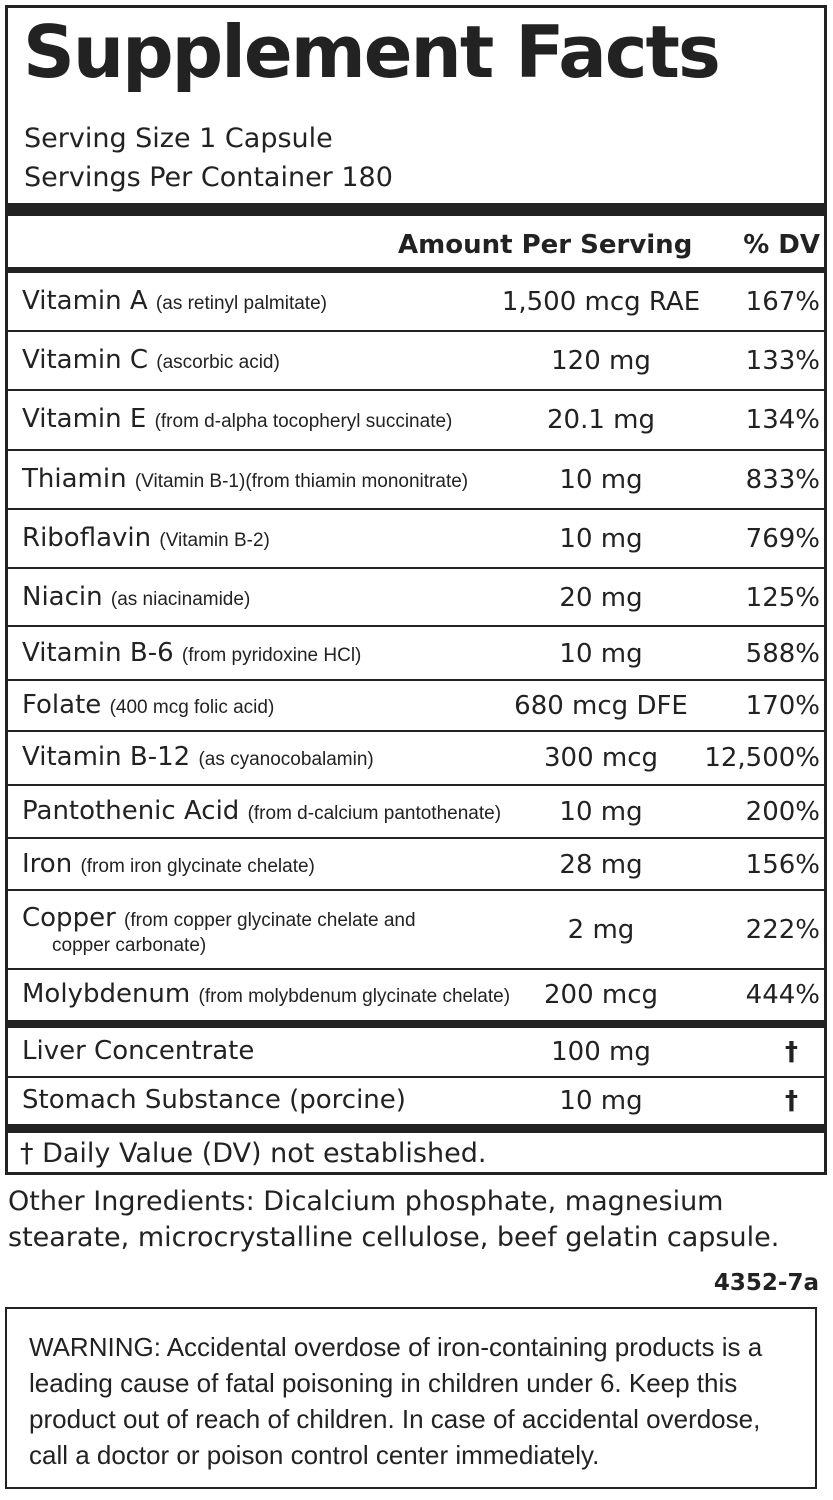 The image size is (833, 1500). I want to click on thick-divider-middle, so click(416, 1024).